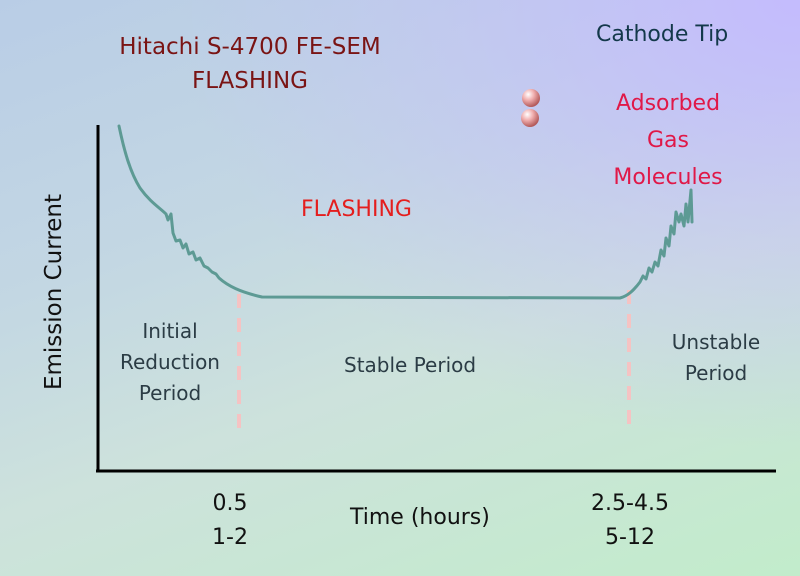  What do you see at coordinates (170, 393) in the screenshot?
I see `initial-line-3: Period` at bounding box center [170, 393].